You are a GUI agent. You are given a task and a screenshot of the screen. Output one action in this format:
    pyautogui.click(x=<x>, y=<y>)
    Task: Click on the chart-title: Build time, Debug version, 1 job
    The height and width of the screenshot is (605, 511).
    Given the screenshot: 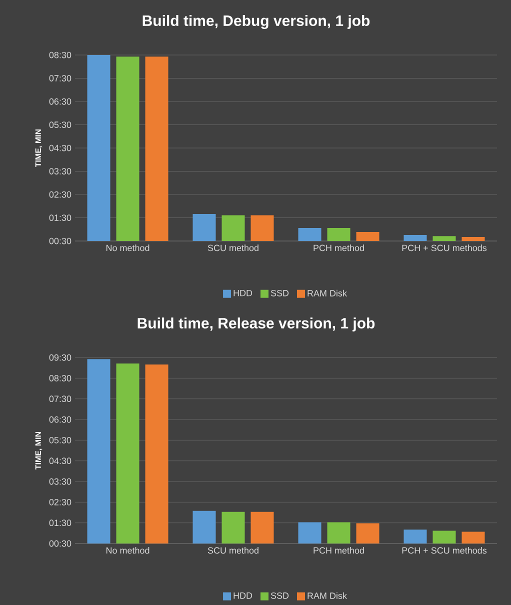 What is the action you would take?
    pyautogui.click(x=256, y=22)
    